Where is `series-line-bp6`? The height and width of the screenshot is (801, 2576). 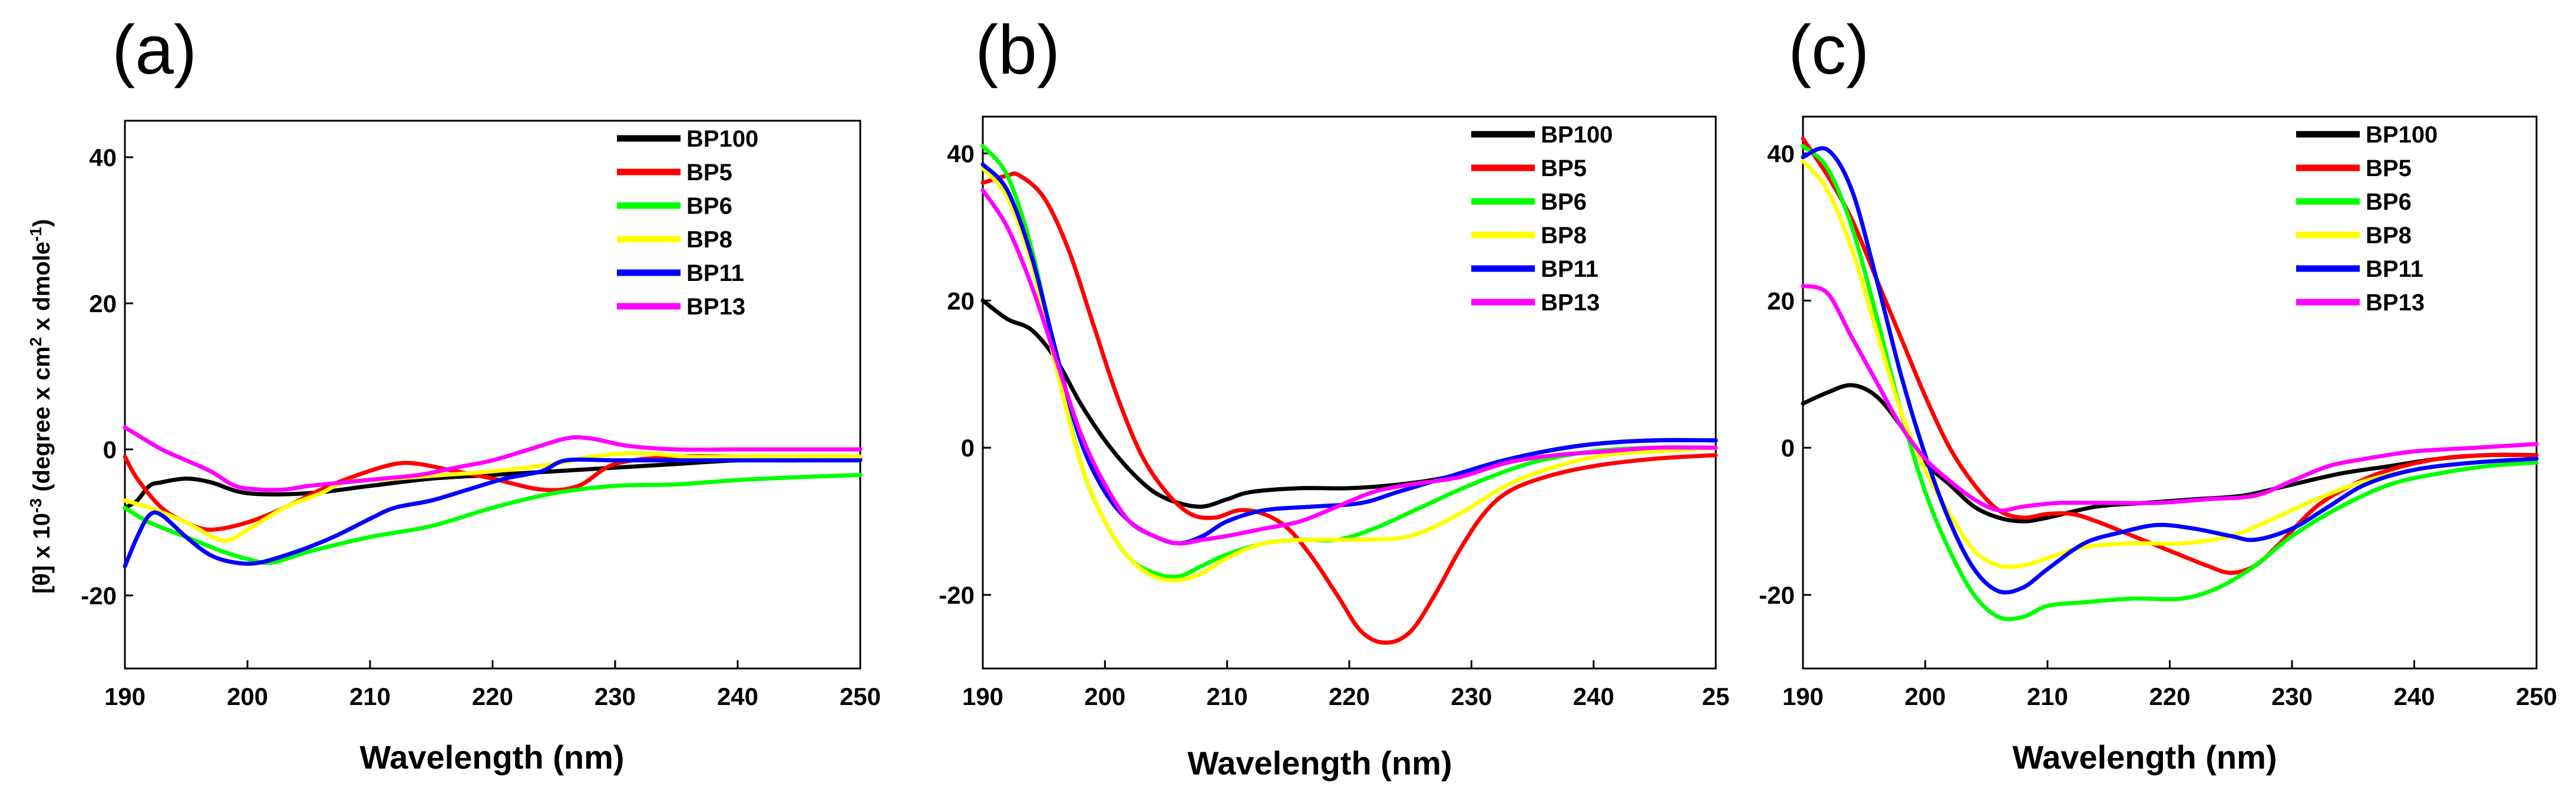 series-line-bp6 is located at coordinates (493, 518).